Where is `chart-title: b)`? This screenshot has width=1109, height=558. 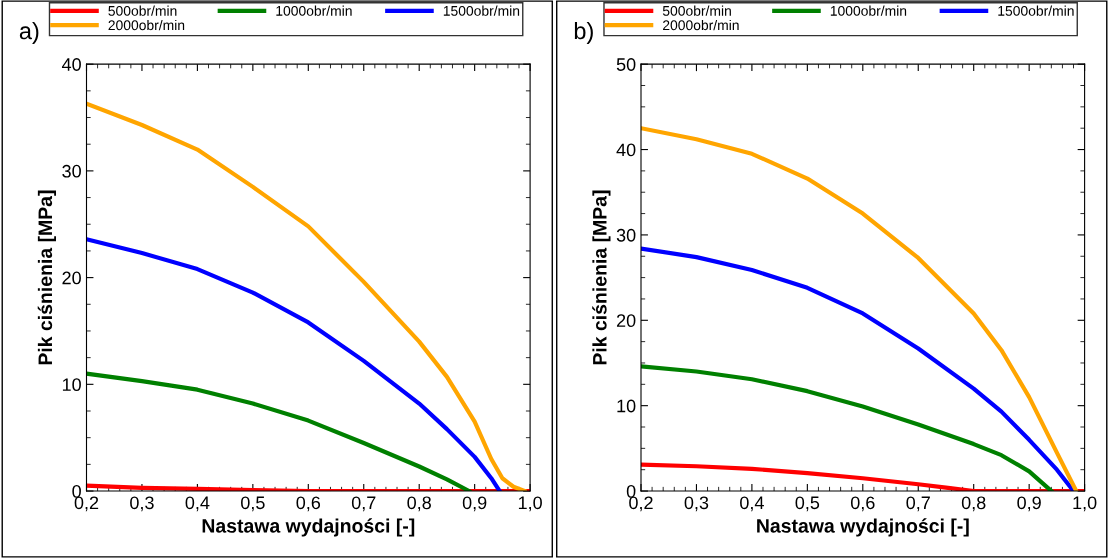
chart-title: b) is located at coordinates (583, 32).